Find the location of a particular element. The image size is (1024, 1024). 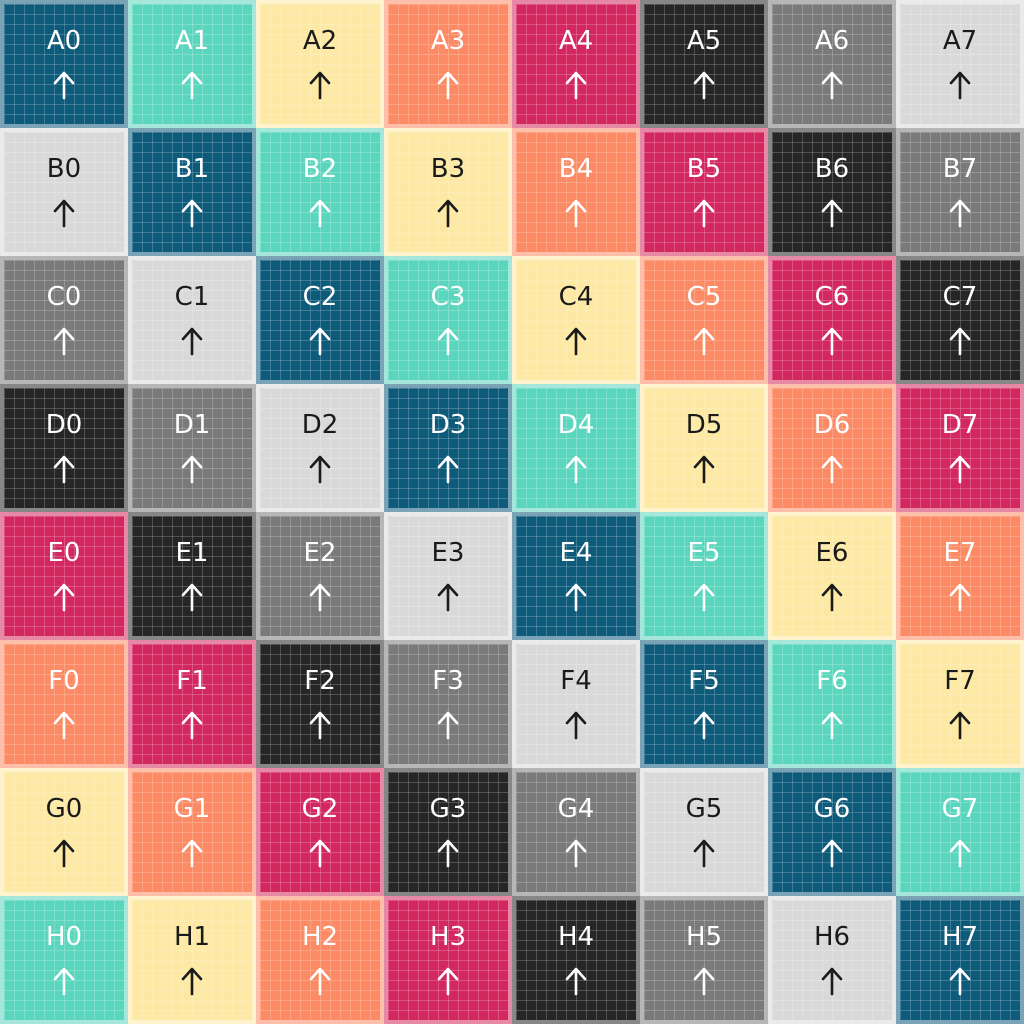

tile-cell-e2: E2 is located at coordinates (320, 576).